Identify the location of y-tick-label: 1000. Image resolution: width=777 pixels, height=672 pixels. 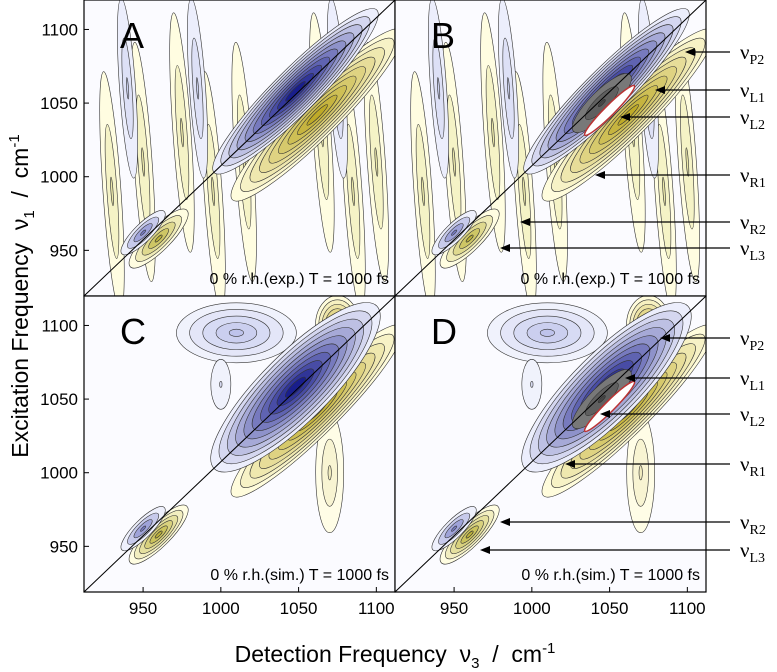
(59, 177).